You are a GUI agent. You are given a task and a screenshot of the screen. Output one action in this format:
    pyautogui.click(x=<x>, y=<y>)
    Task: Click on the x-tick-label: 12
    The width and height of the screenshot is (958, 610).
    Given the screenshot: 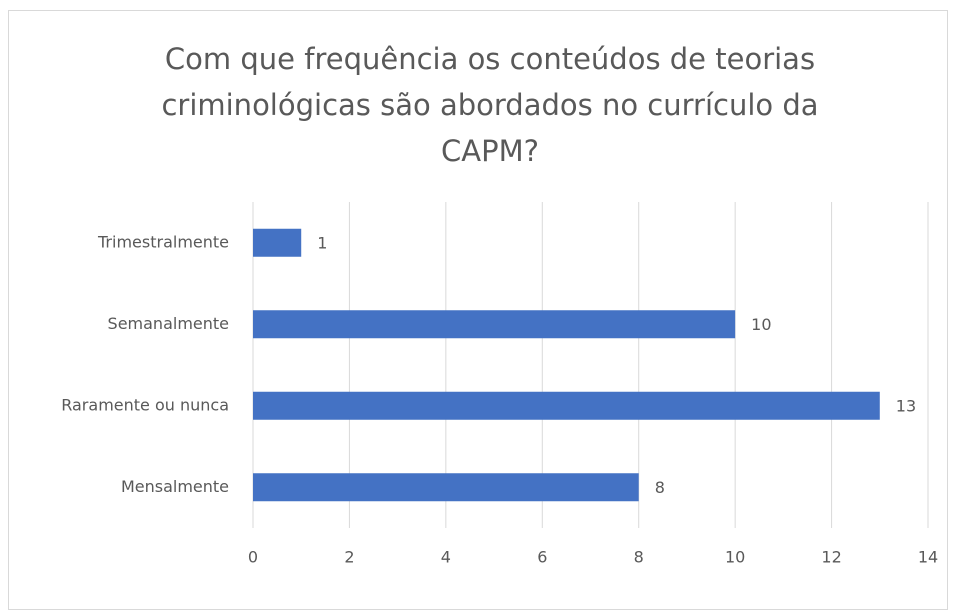 What is the action you would take?
    pyautogui.click(x=831, y=557)
    